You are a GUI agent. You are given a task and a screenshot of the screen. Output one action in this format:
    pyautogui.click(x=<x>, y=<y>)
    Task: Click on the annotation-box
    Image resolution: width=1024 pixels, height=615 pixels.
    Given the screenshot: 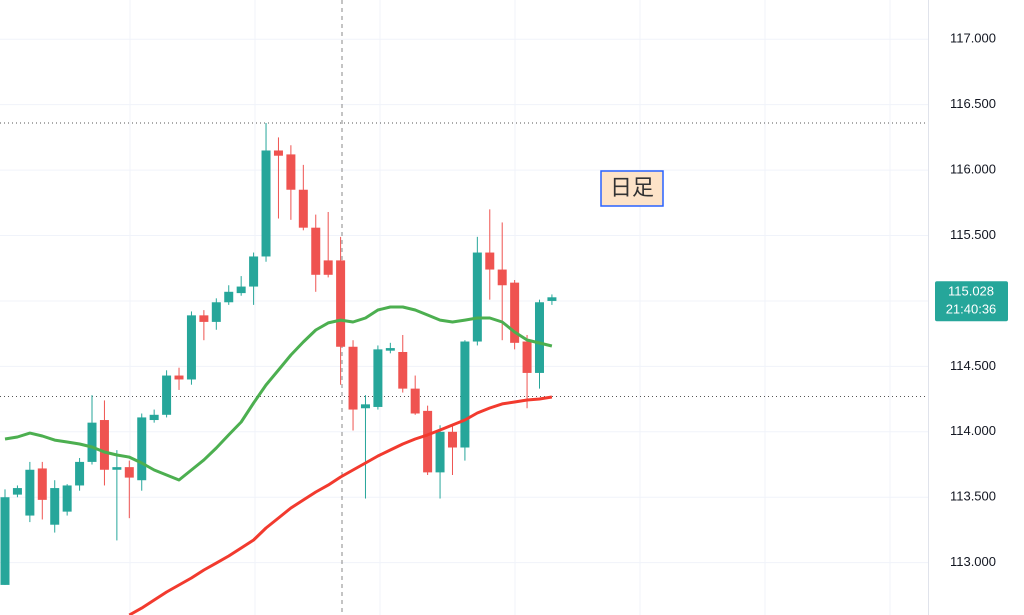 What is the action you would take?
    pyautogui.click(x=632, y=188)
    